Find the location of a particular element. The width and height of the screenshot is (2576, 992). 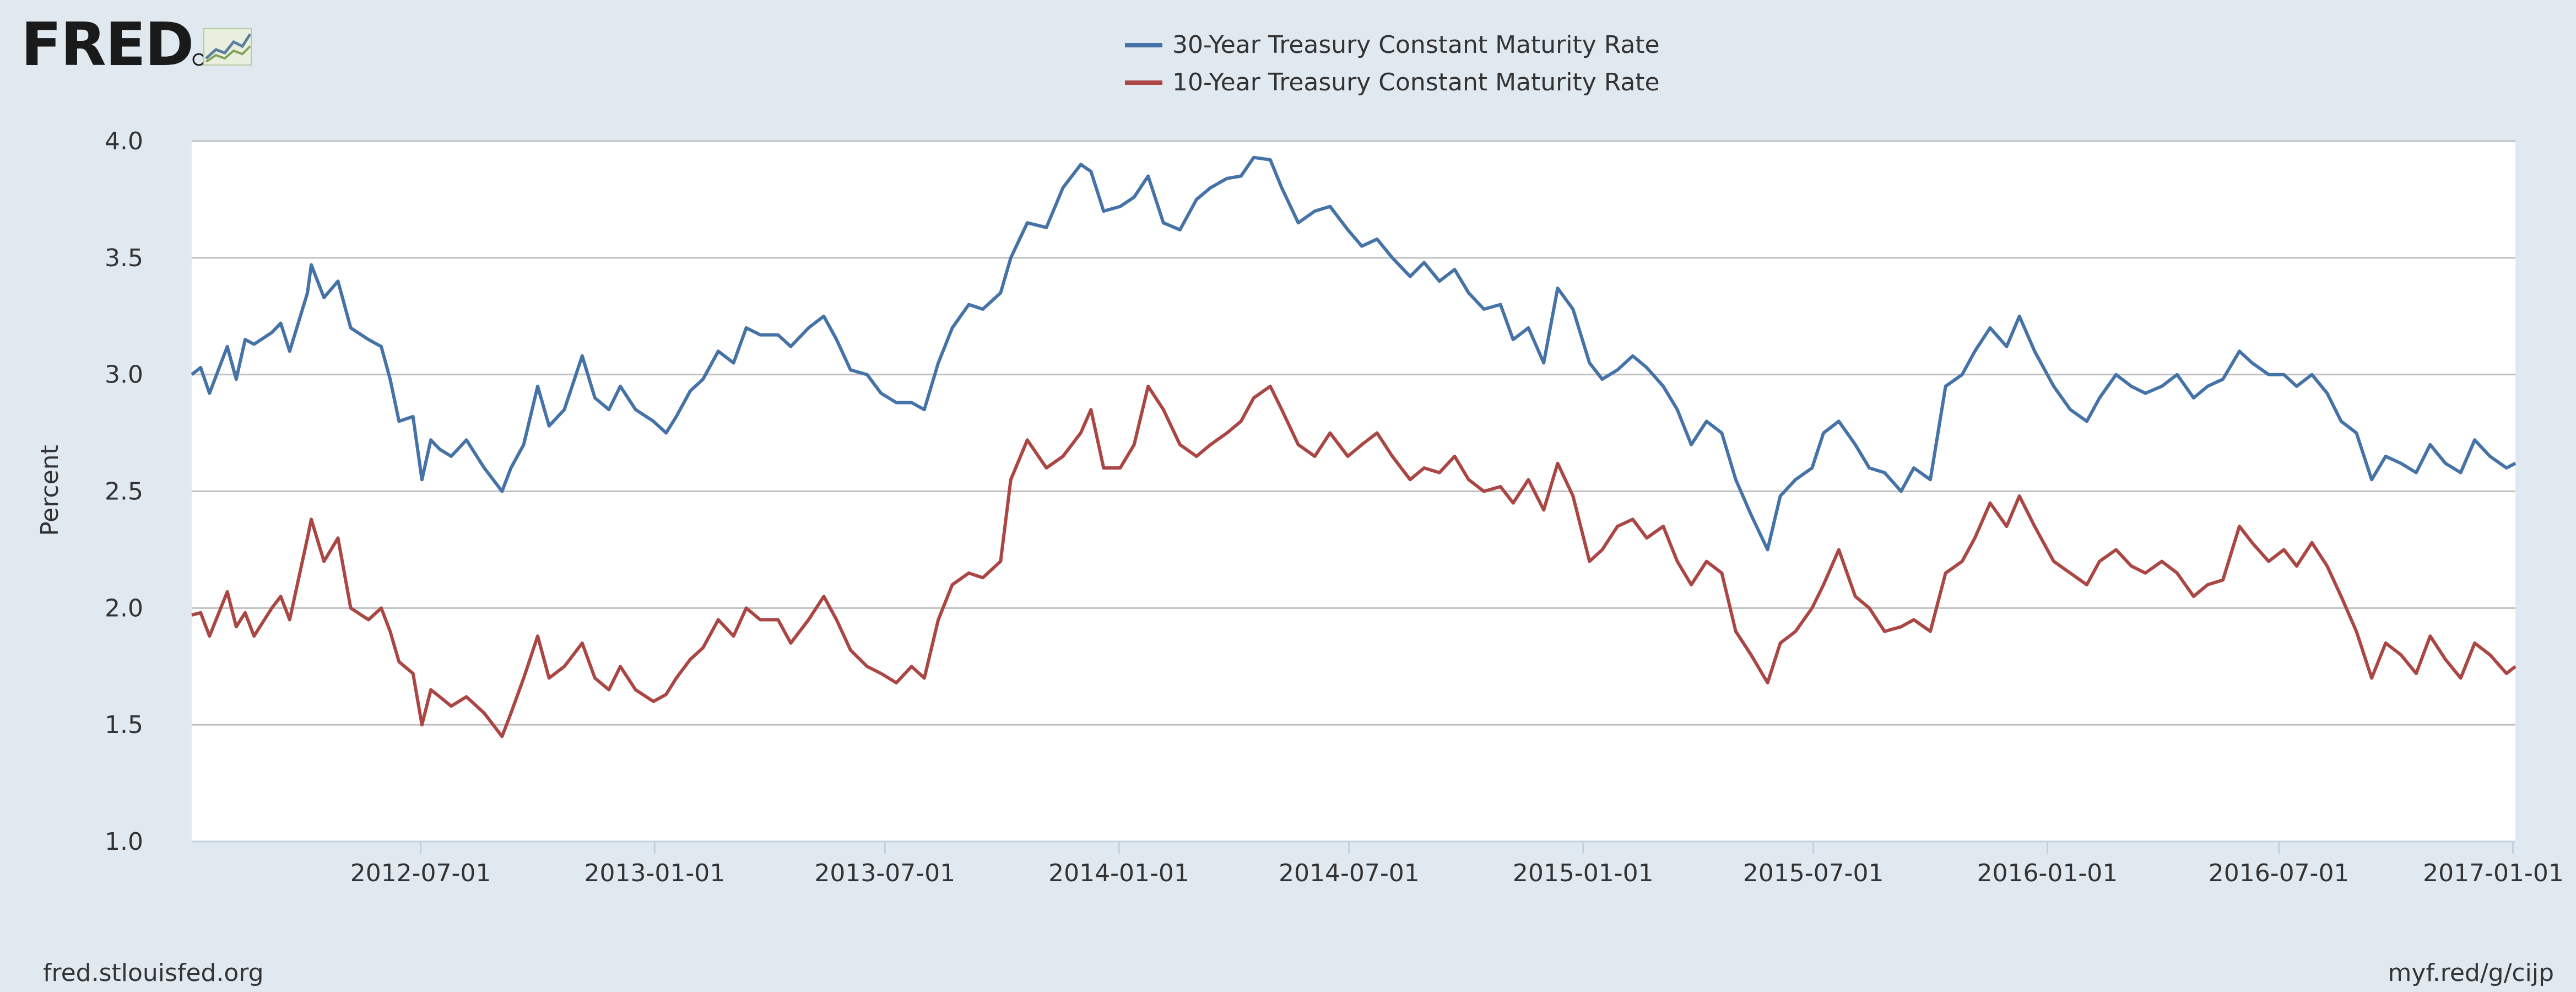

x-tick-label: 2014-01-01 is located at coordinates (1119, 873).